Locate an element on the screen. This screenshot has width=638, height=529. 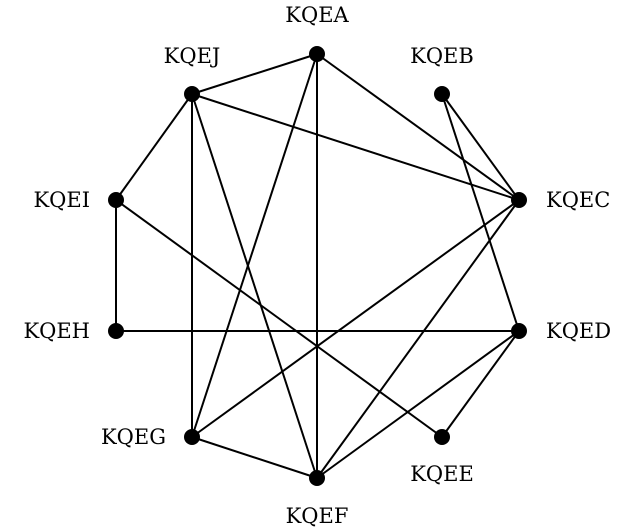
node-kqeg: KQEG is located at coordinates (150, 437).